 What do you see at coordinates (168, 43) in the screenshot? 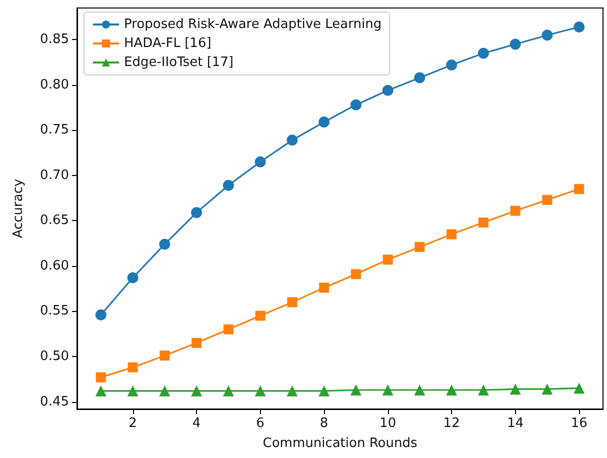
I see `legend-label: HADA-FL [16]` at bounding box center [168, 43].